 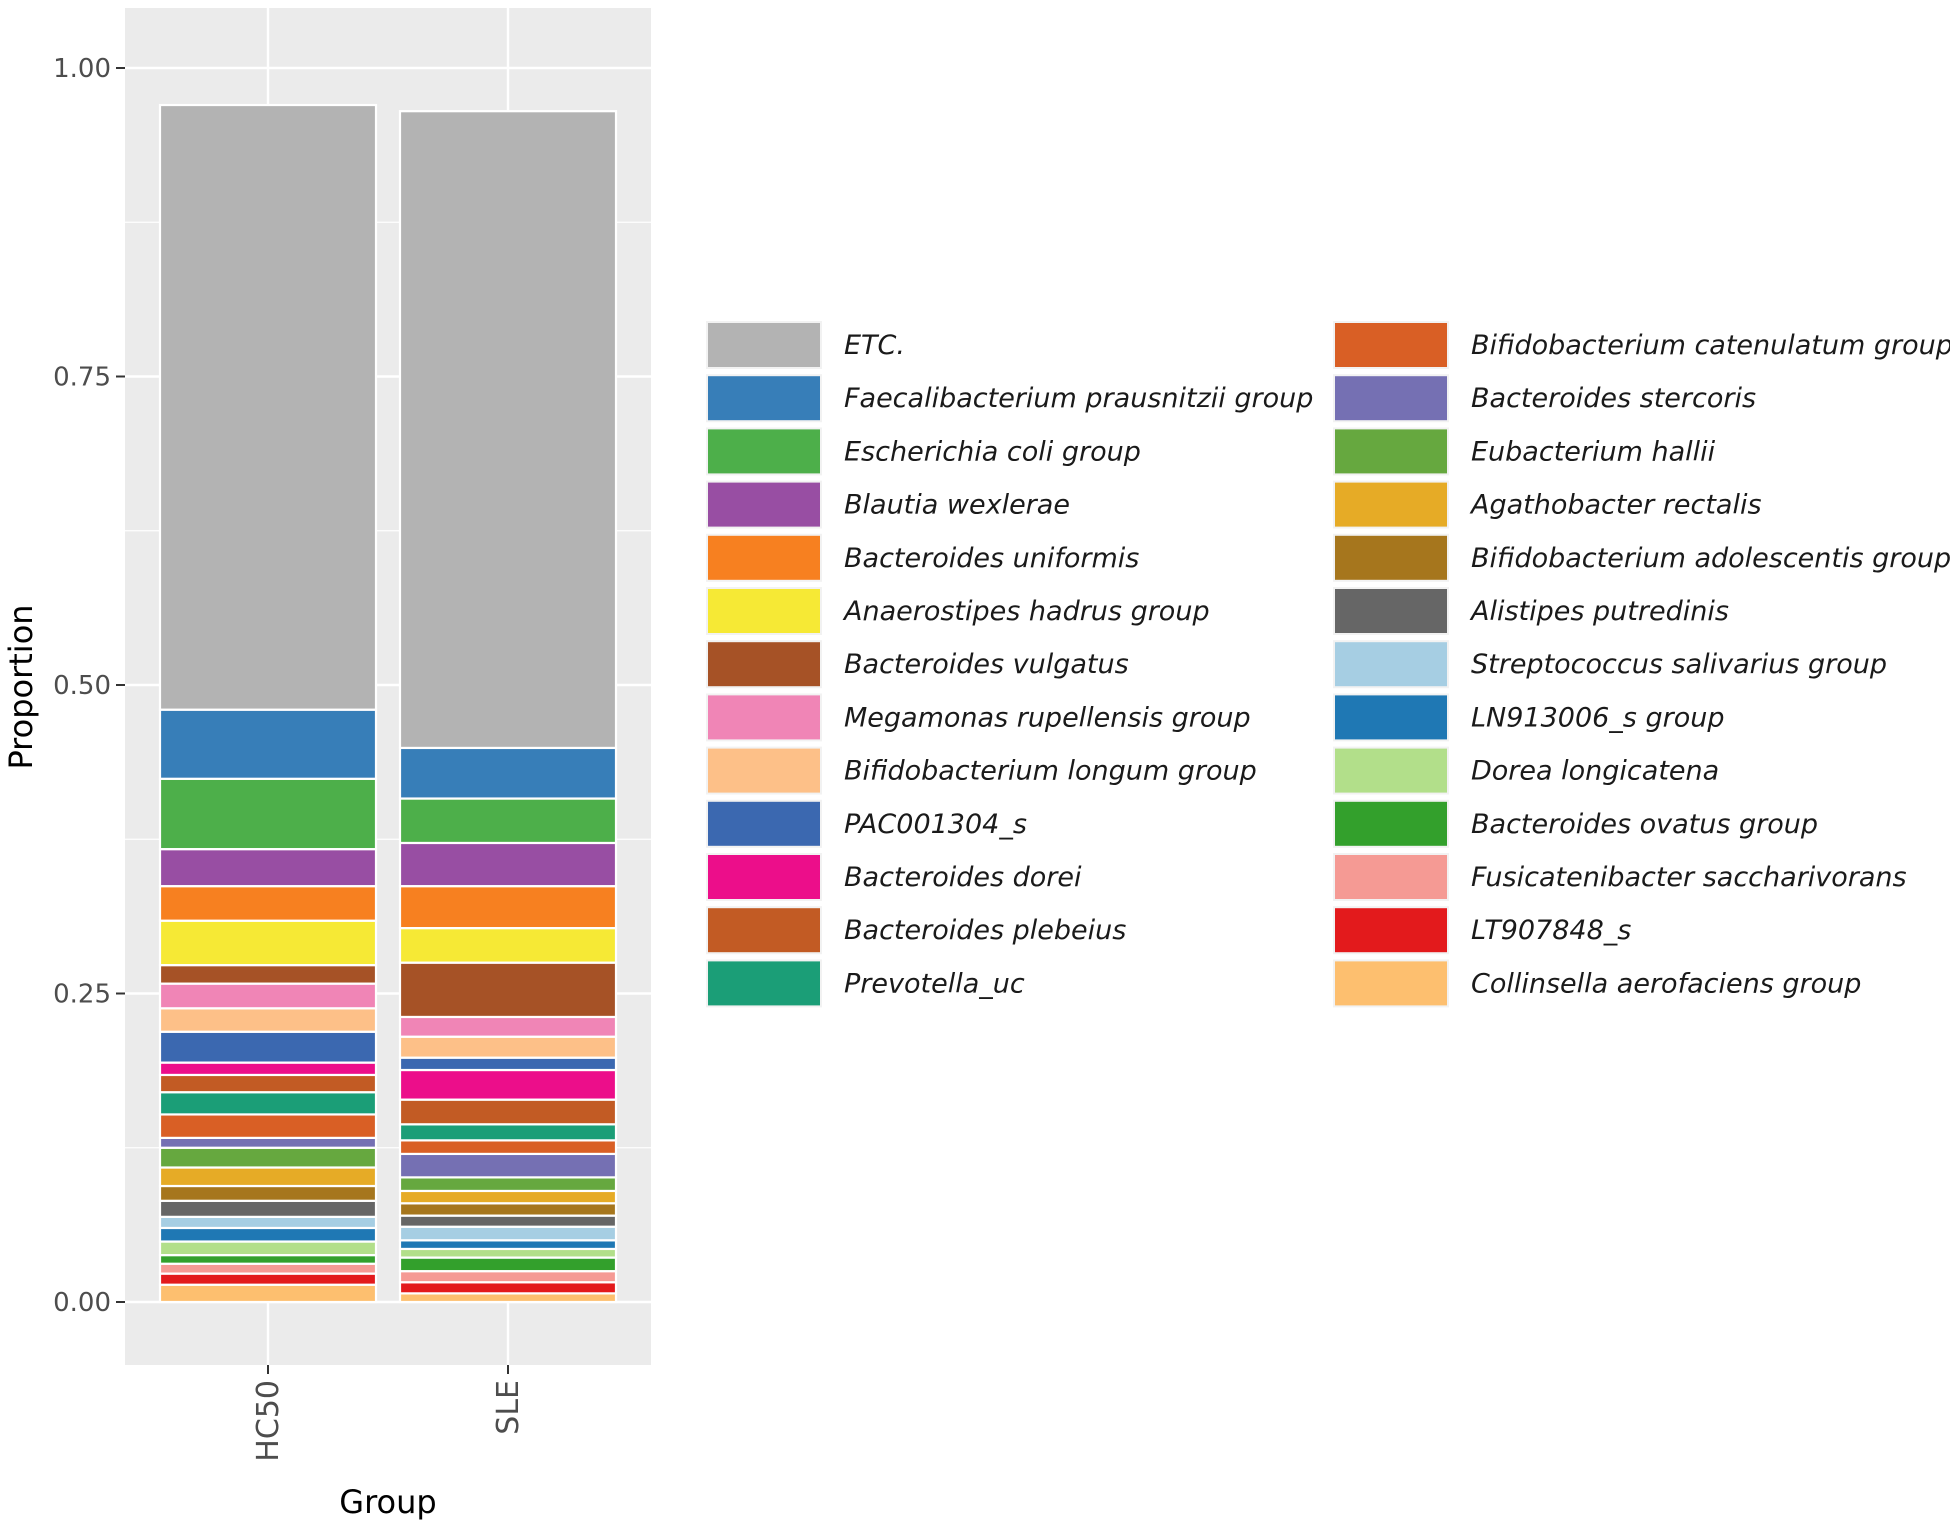 What do you see at coordinates (1026, 611) in the screenshot?
I see `legend-label: Anaerostipes hadrus group` at bounding box center [1026, 611].